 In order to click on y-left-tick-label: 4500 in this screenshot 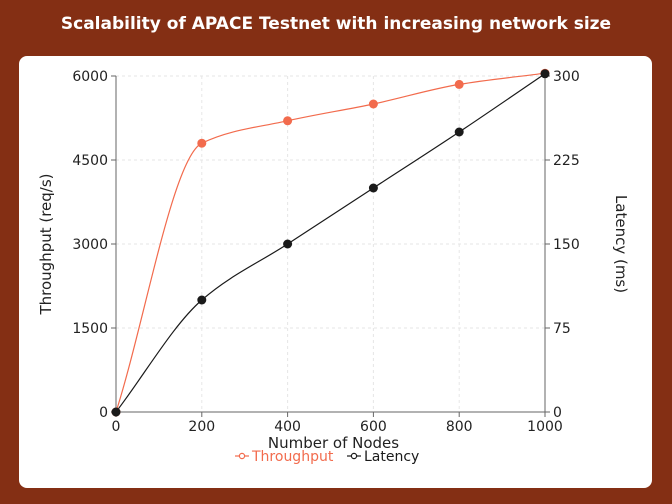, I will do `click(90, 161)`.